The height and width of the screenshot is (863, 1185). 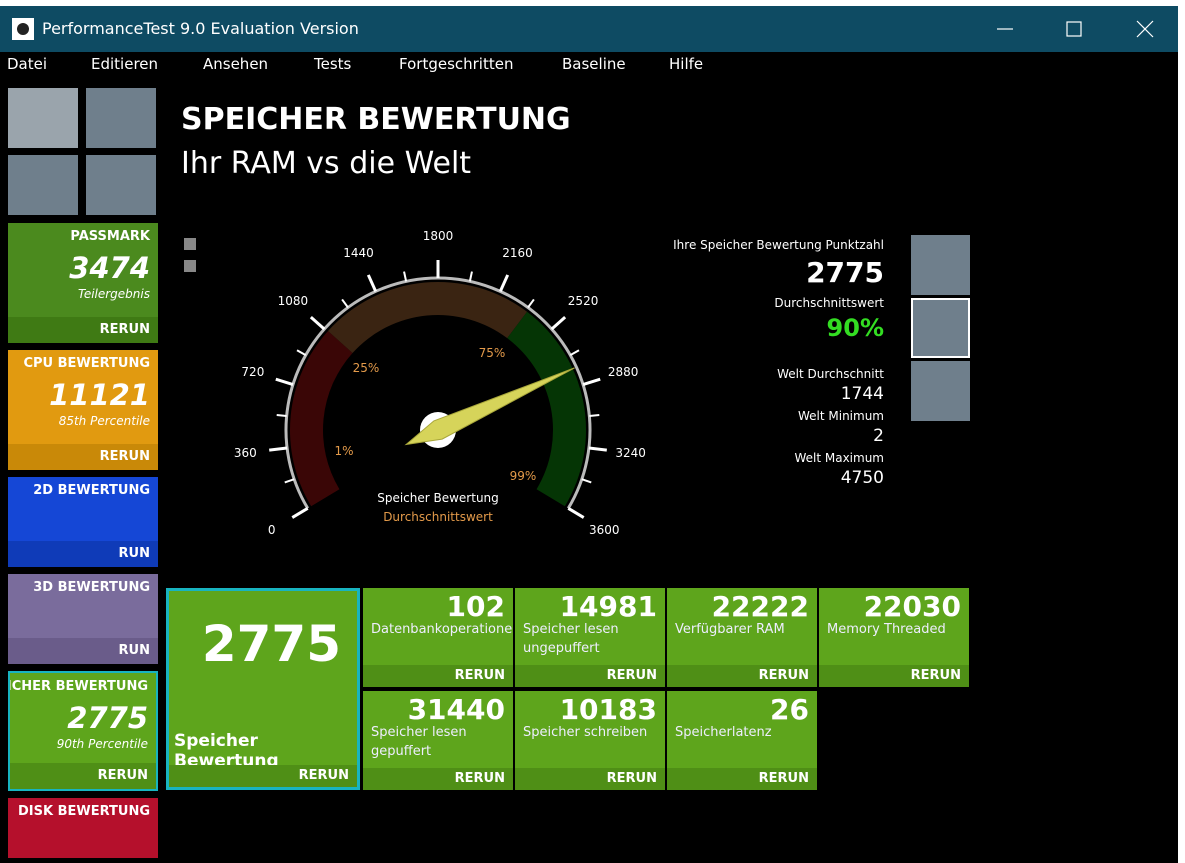 I want to click on tile-label: Verfügbarer RAM, so click(x=730, y=629).